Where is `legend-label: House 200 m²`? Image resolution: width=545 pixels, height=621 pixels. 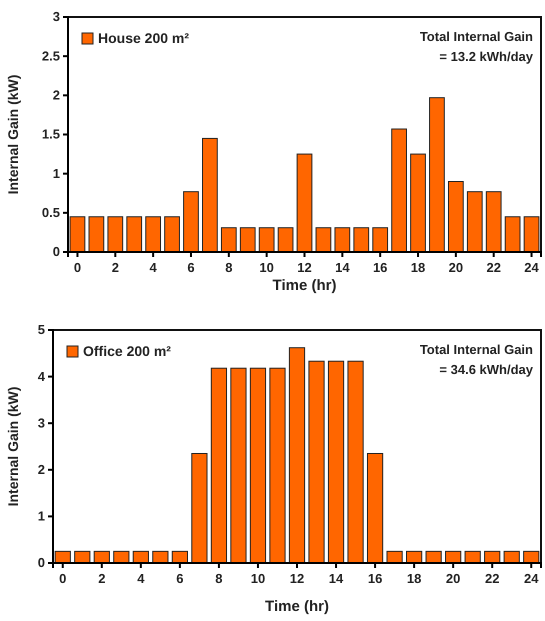
legend-label: House 200 m² is located at coordinates (144, 38).